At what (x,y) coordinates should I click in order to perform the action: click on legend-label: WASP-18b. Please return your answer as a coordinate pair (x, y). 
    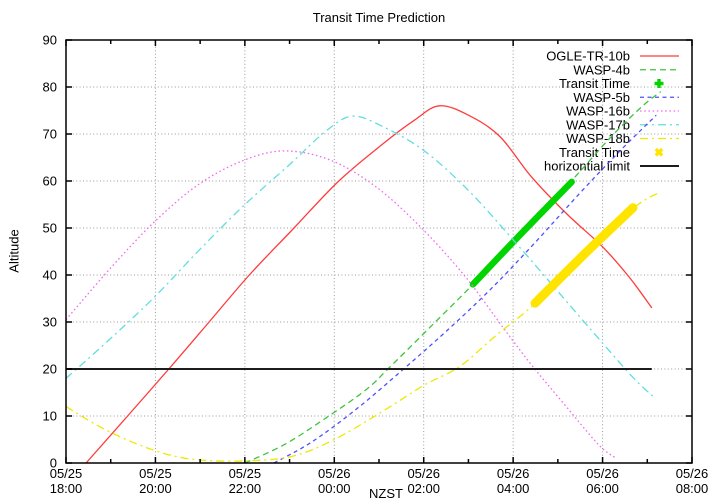
    Looking at the image, I should click on (598, 138).